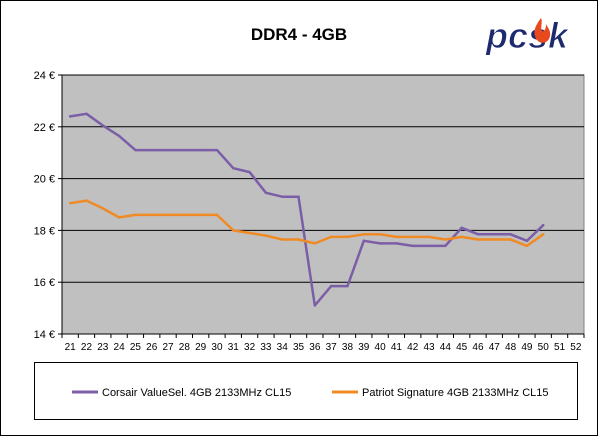 This screenshot has width=598, height=436. What do you see at coordinates (364, 347) in the screenshot?
I see `x-tick-label: 39` at bounding box center [364, 347].